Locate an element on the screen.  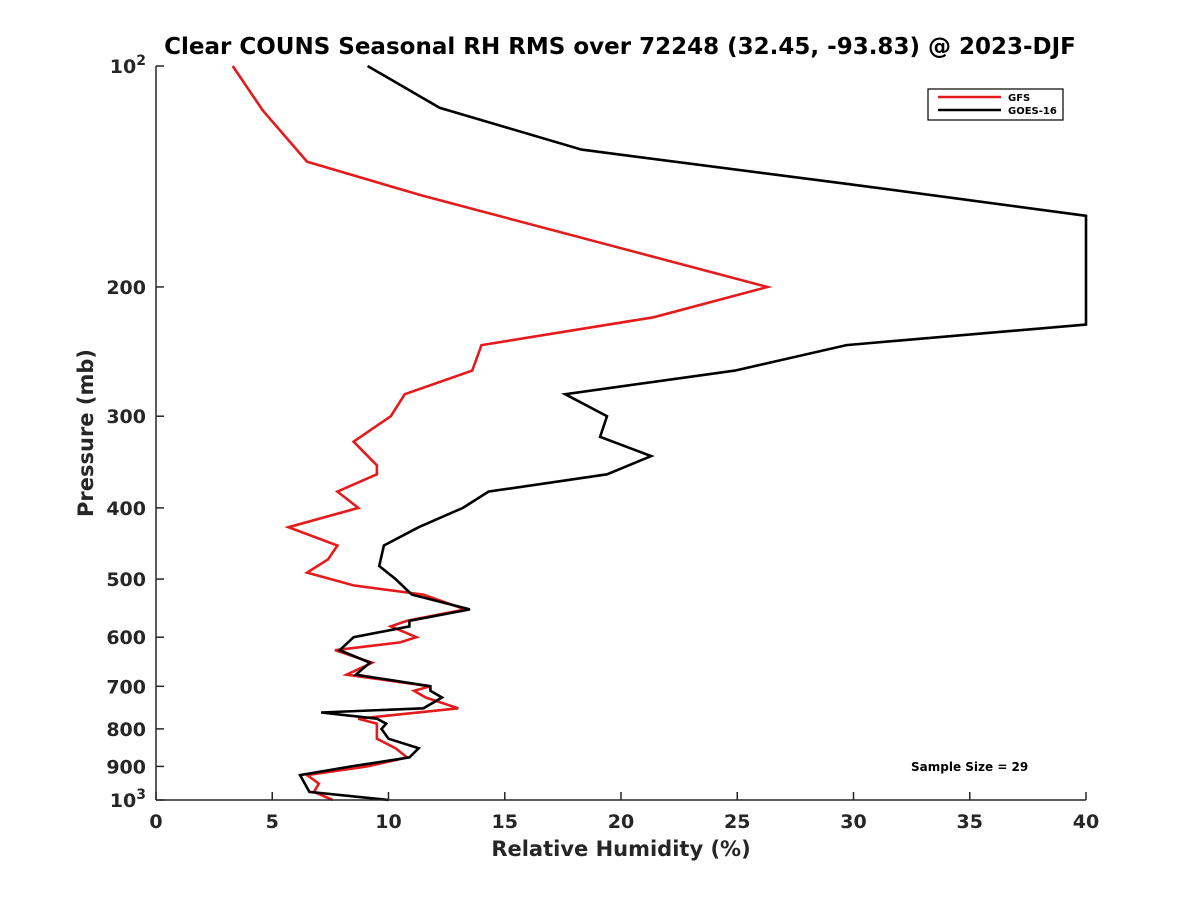
y-tick-label: 900 is located at coordinates (126, 767).